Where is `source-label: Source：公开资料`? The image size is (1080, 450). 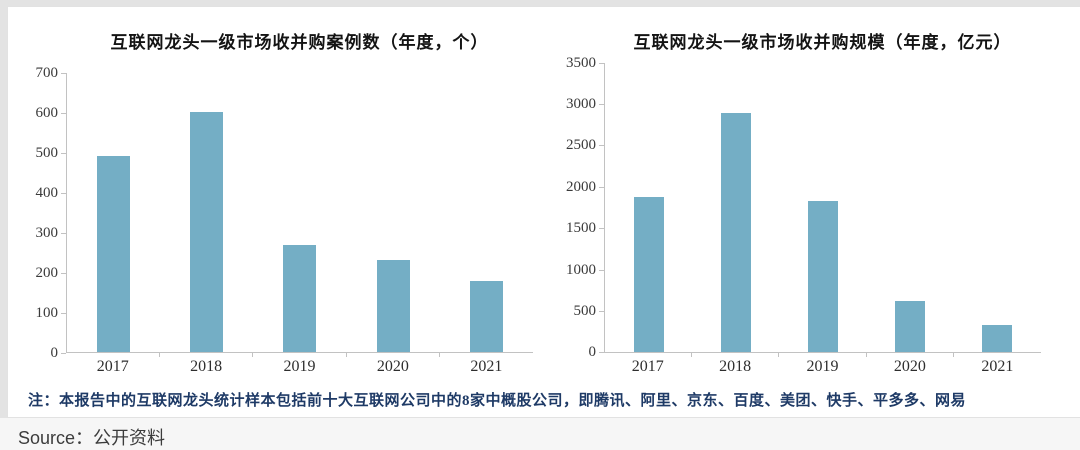 source-label: Source：公开资料 is located at coordinates (92, 438).